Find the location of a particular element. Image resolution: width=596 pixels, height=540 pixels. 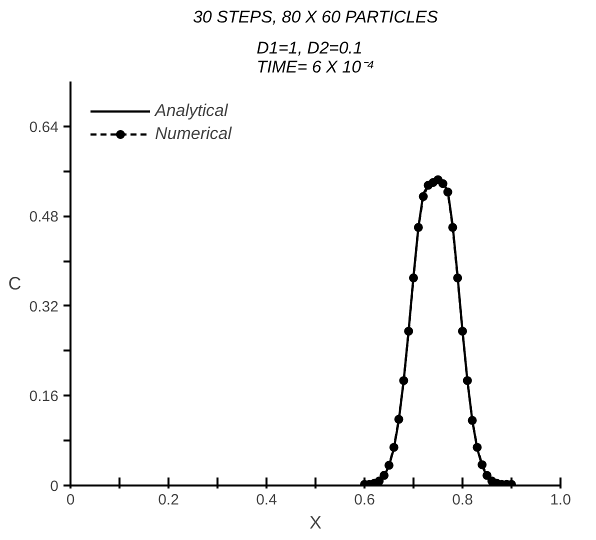

chart-subtitle: D1=1, D2=0.1 TIME= 6 X 10⁻⁴ is located at coordinates (315, 57).